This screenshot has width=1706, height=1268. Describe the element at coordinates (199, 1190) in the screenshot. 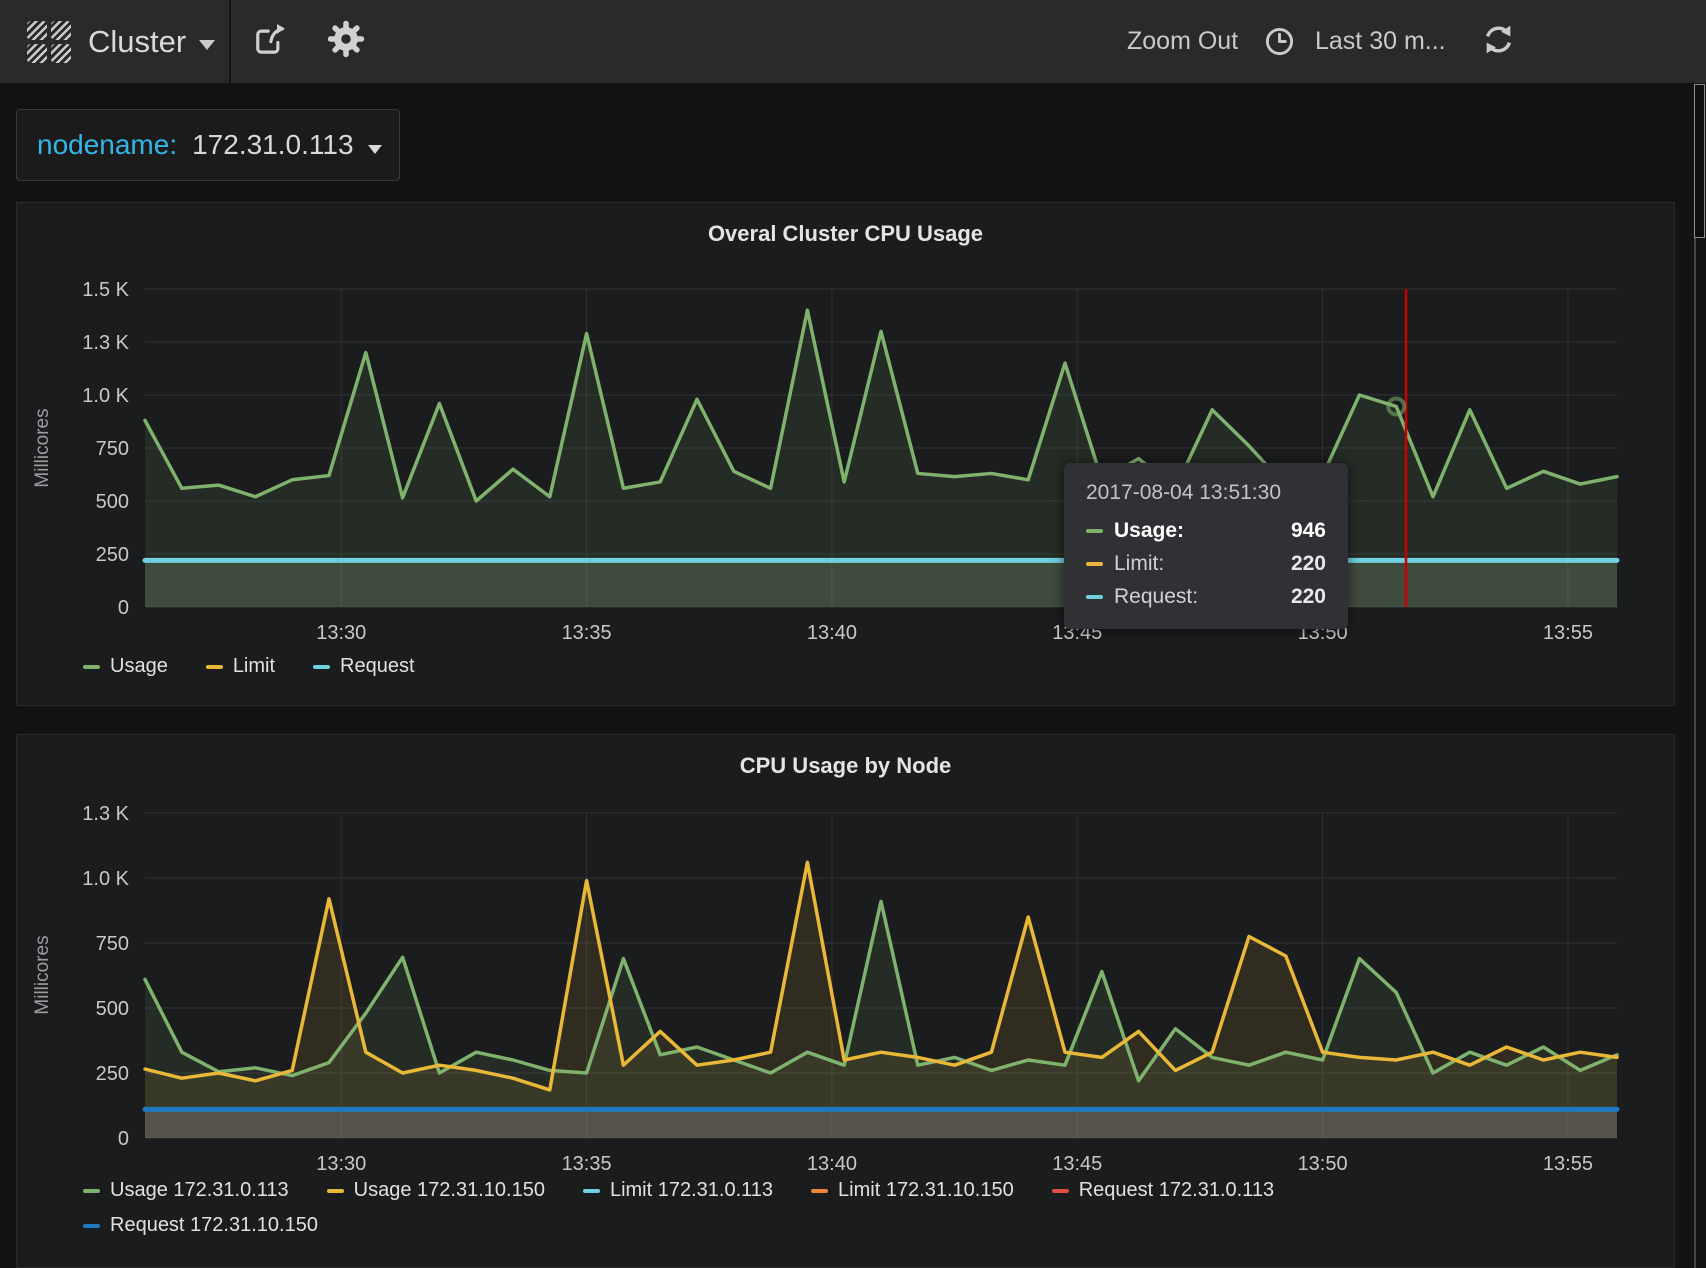

I see `legend-label: Usage 172.31.0.113` at that location.